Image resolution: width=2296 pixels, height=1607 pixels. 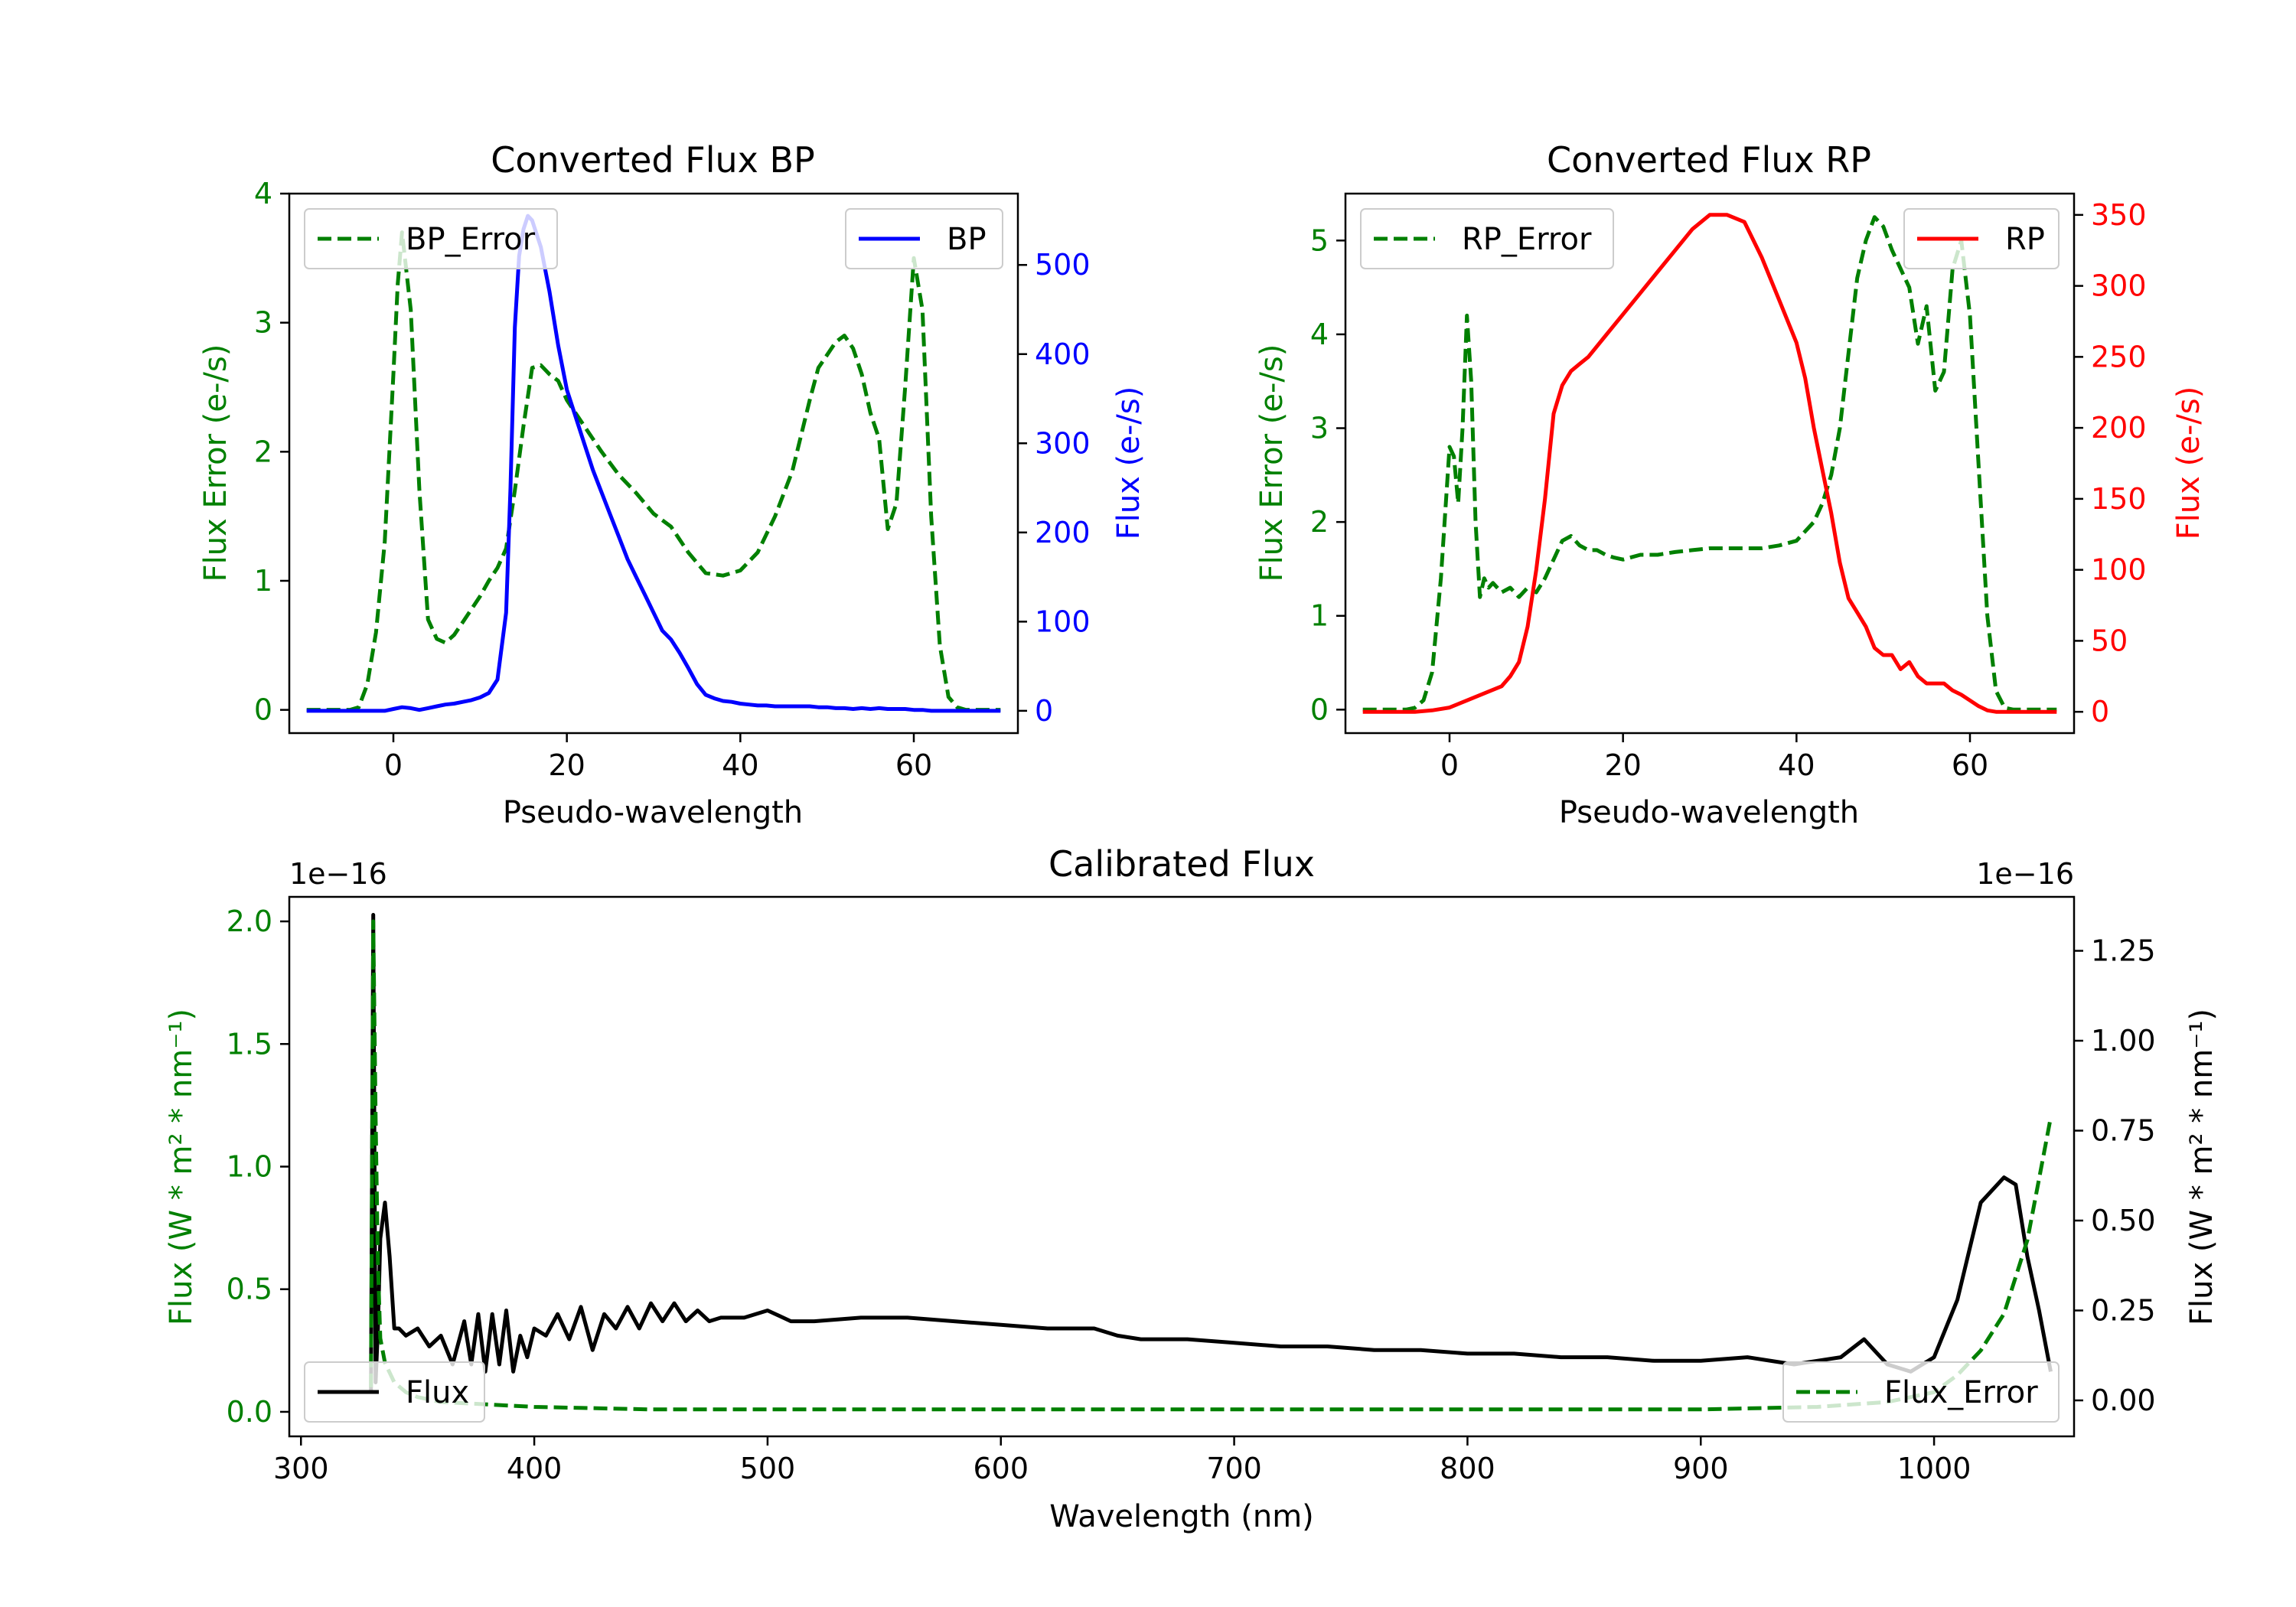 I want to click on panel-calibrated-legend-right-label: Flux_Error, so click(x=1961, y=1392).